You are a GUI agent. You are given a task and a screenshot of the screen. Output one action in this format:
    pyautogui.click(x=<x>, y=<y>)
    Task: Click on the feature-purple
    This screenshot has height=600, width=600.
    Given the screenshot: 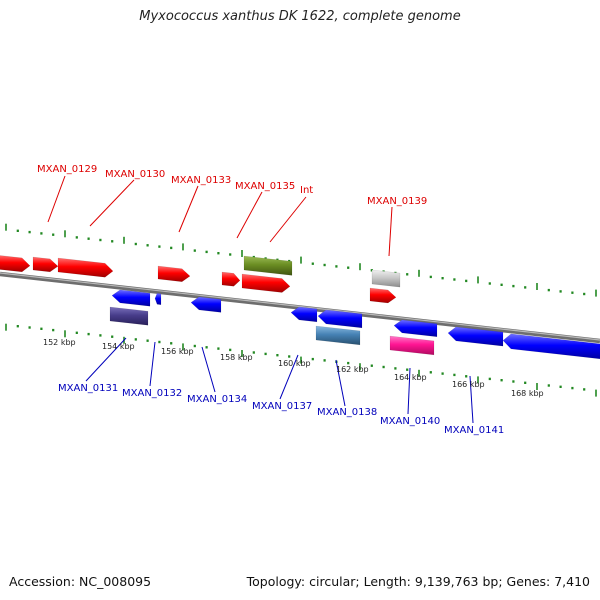 What is the action you would take?
    pyautogui.click(x=129, y=316)
    